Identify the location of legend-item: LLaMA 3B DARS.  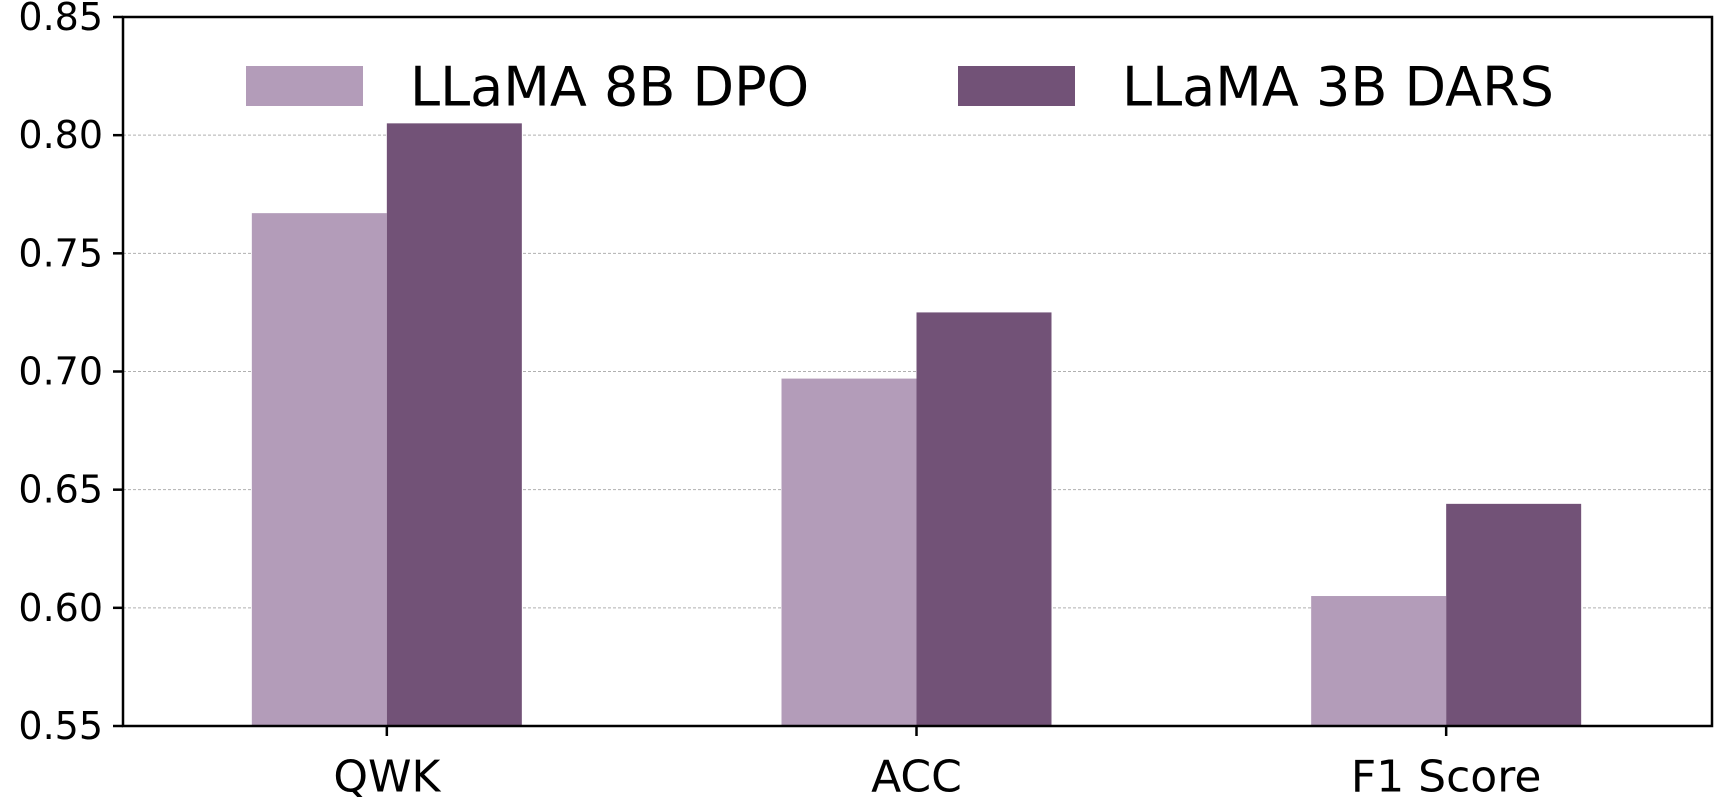
(1256, 87).